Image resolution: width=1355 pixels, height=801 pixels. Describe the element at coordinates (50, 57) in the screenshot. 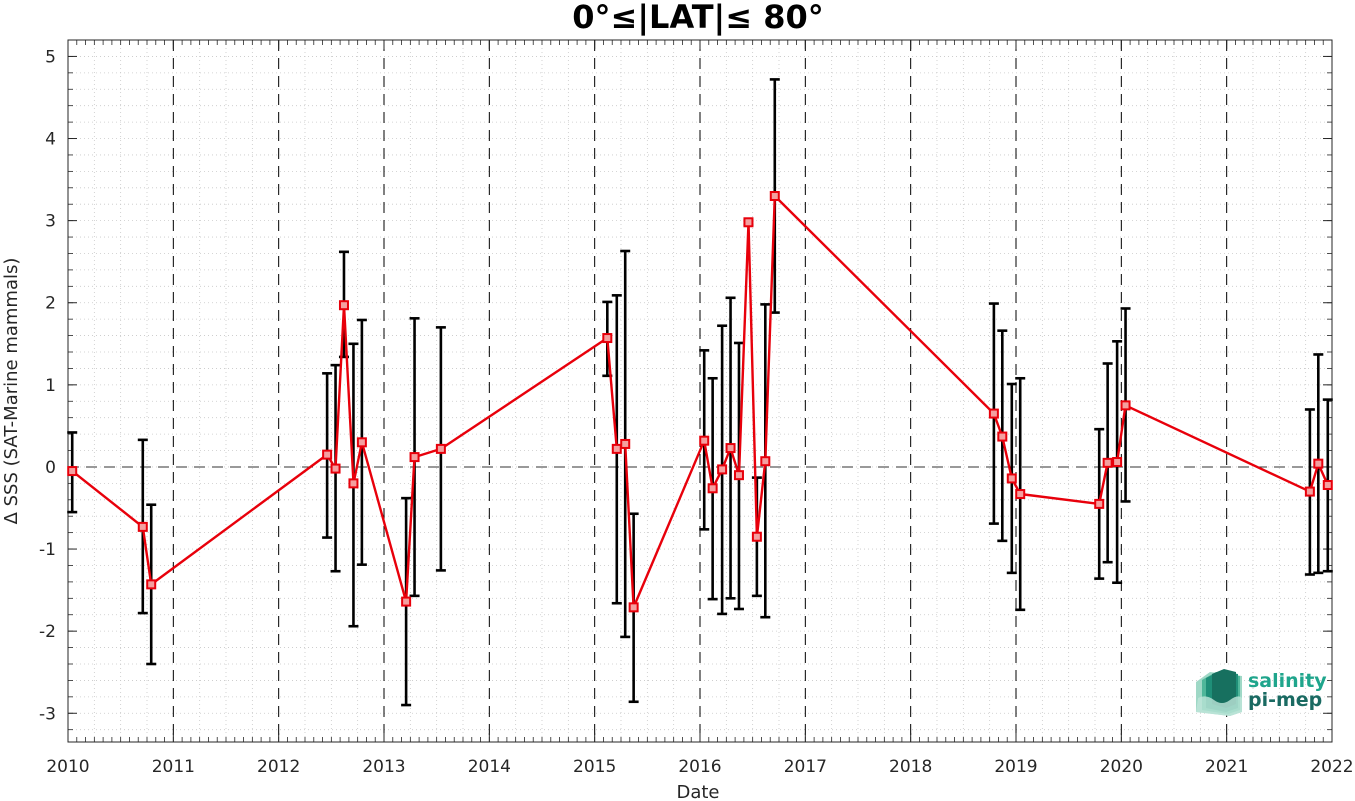

I see `y-tick-label: 5` at that location.